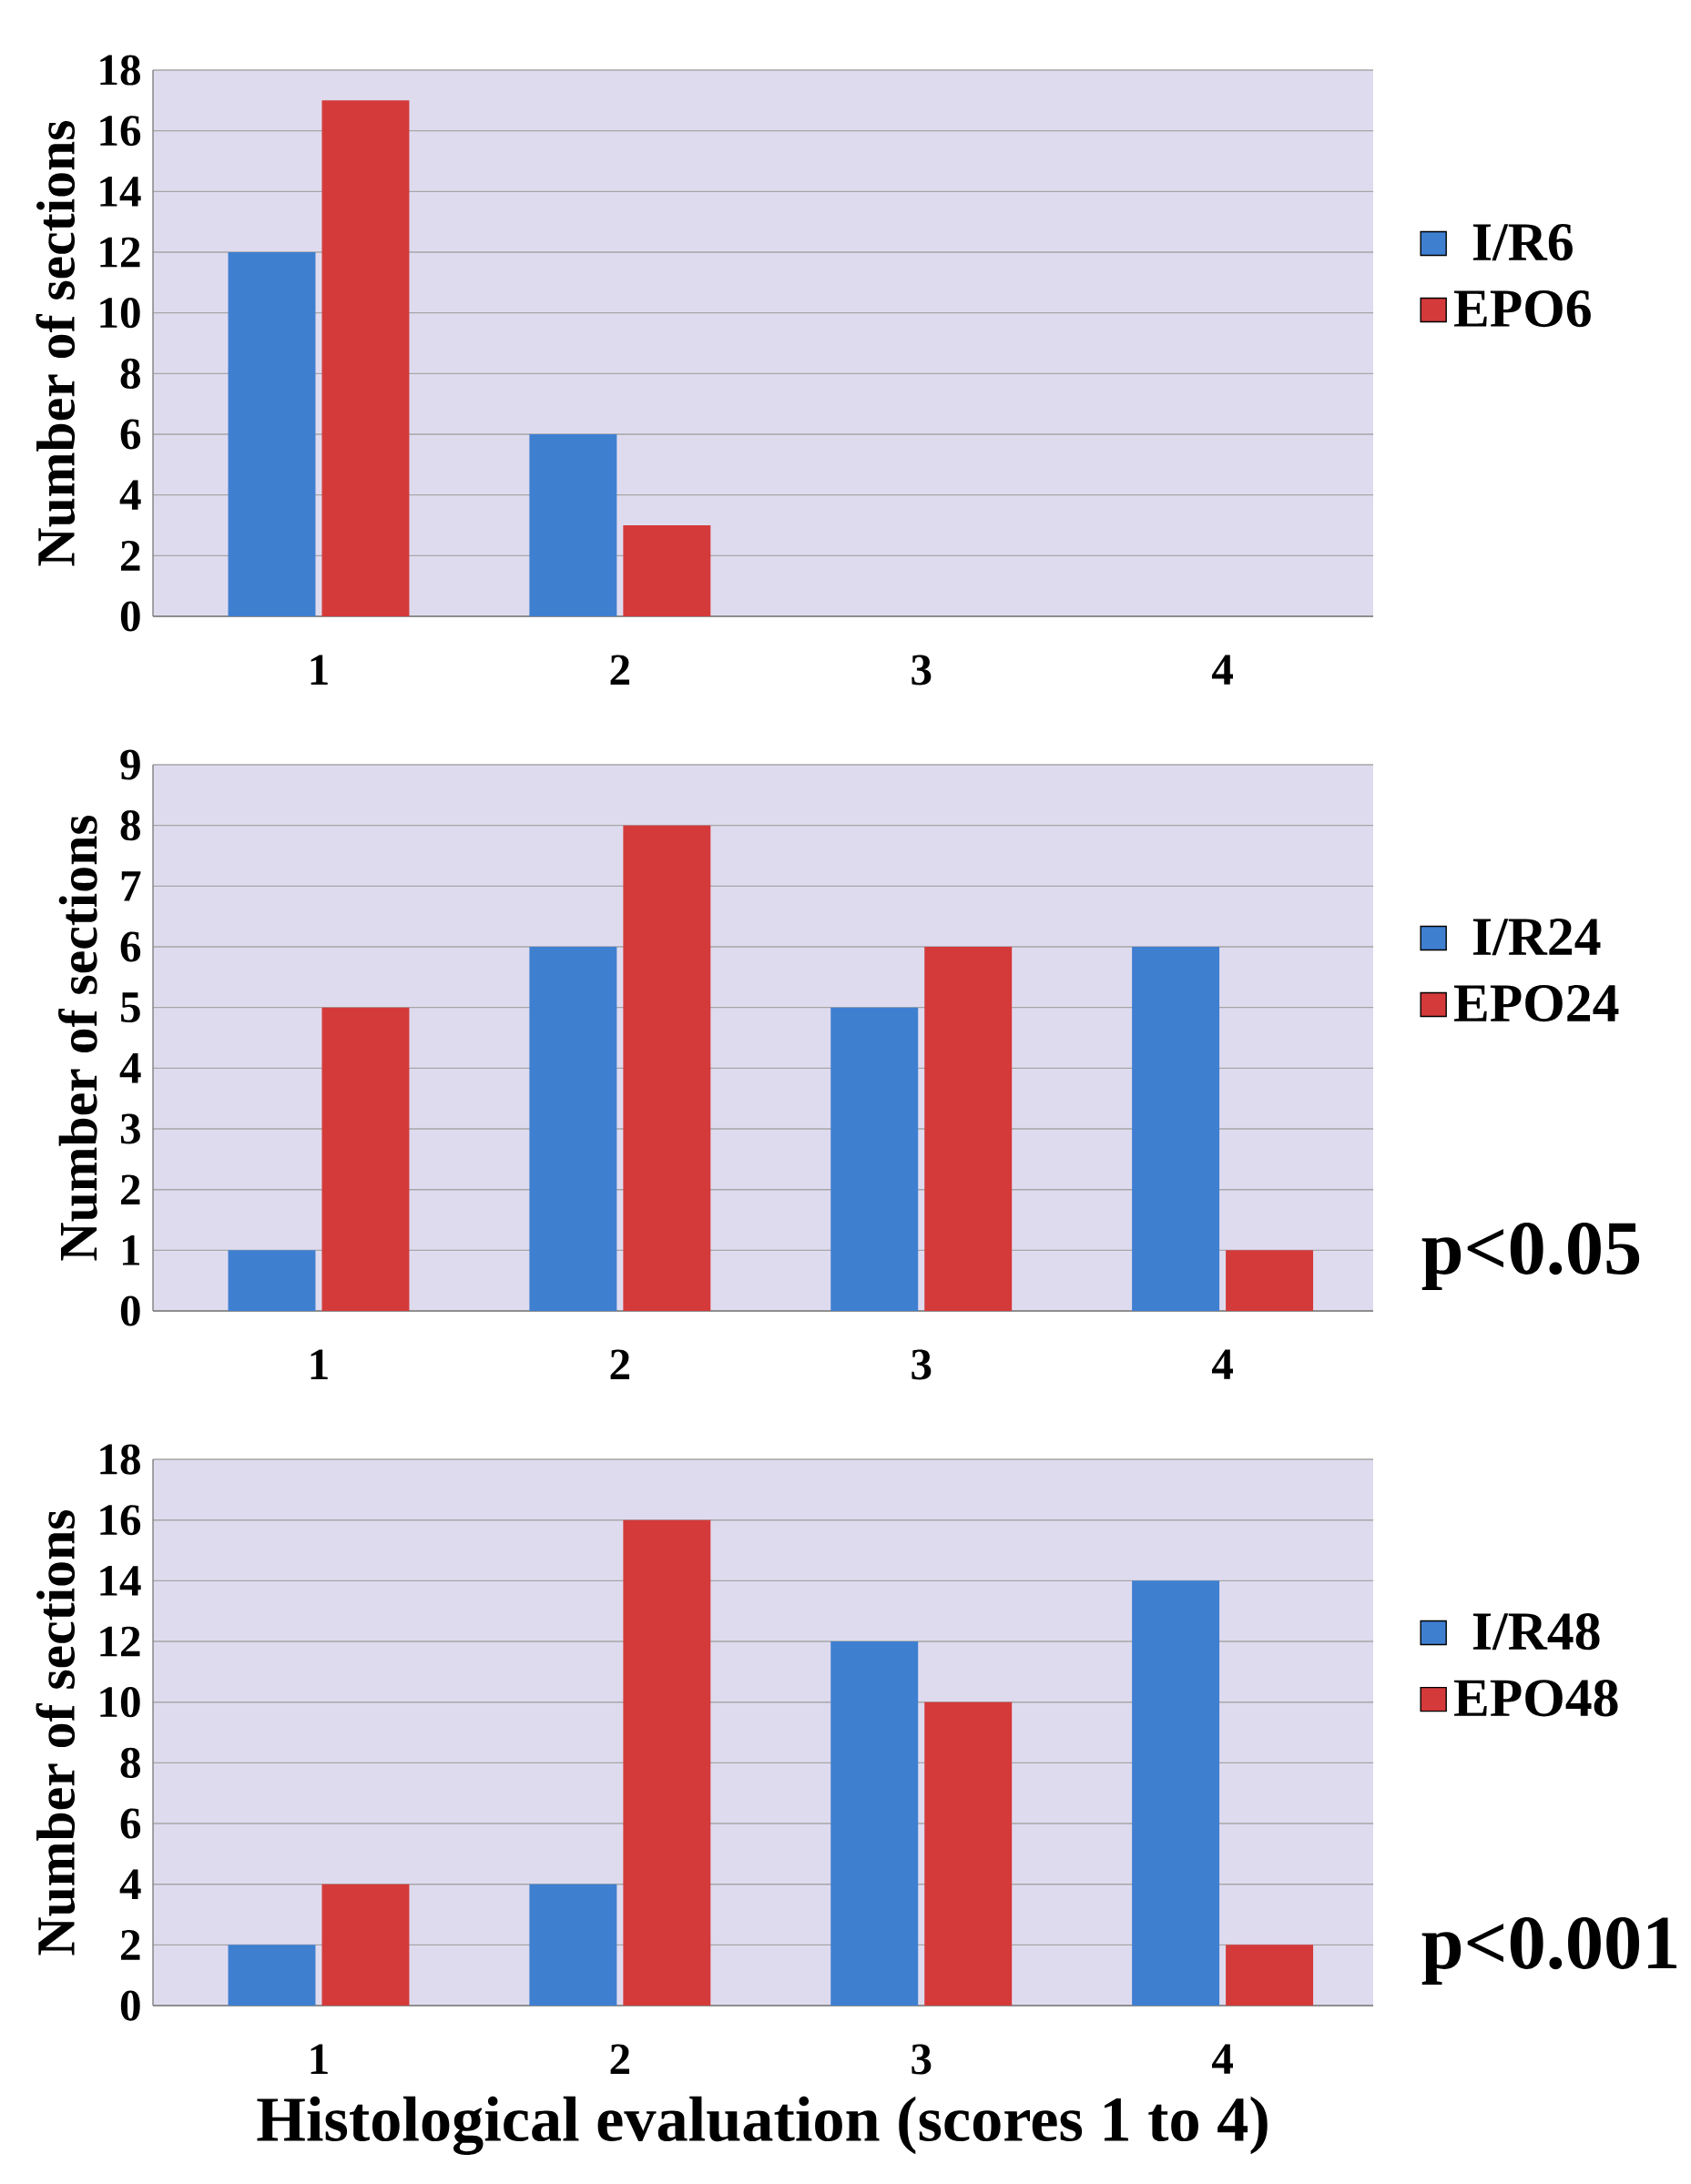  What do you see at coordinates (130, 1008) in the screenshot?
I see `y-tick-label: 5` at bounding box center [130, 1008].